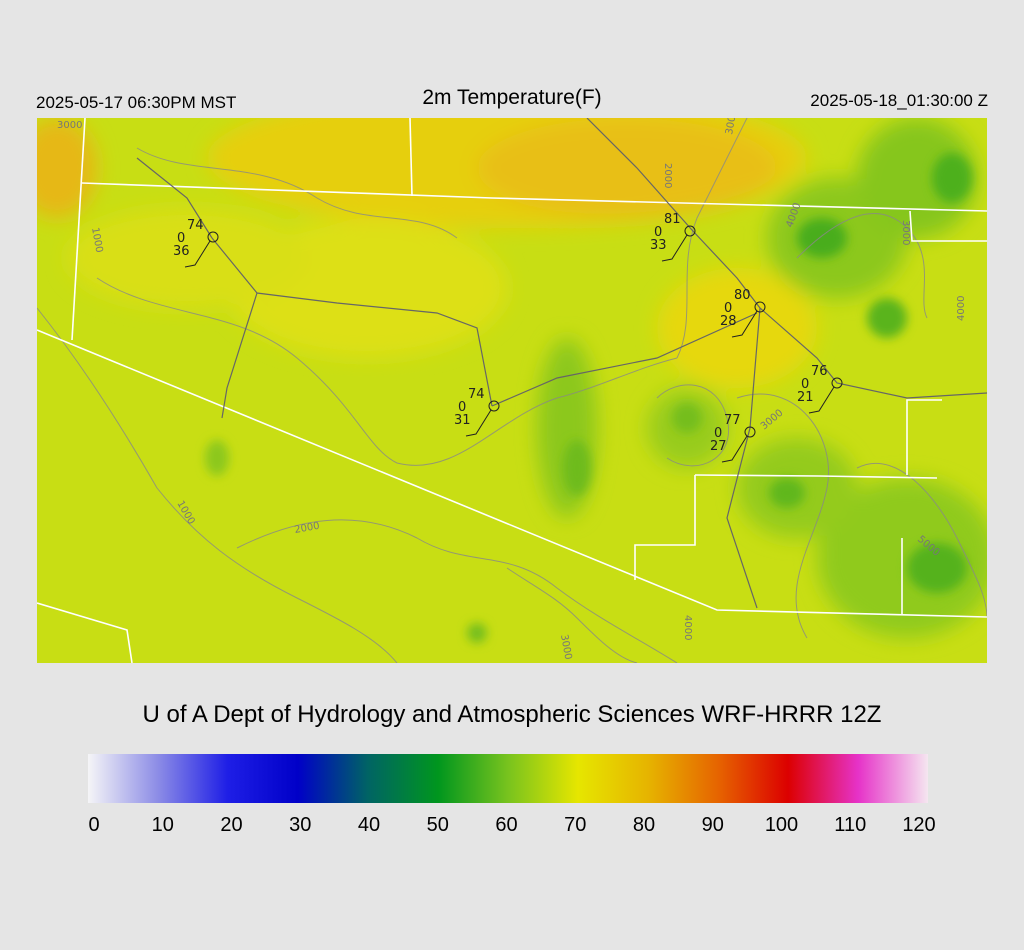  Describe the element at coordinates (369, 825) in the screenshot. I see `colorbar-tick-label: 40` at that location.